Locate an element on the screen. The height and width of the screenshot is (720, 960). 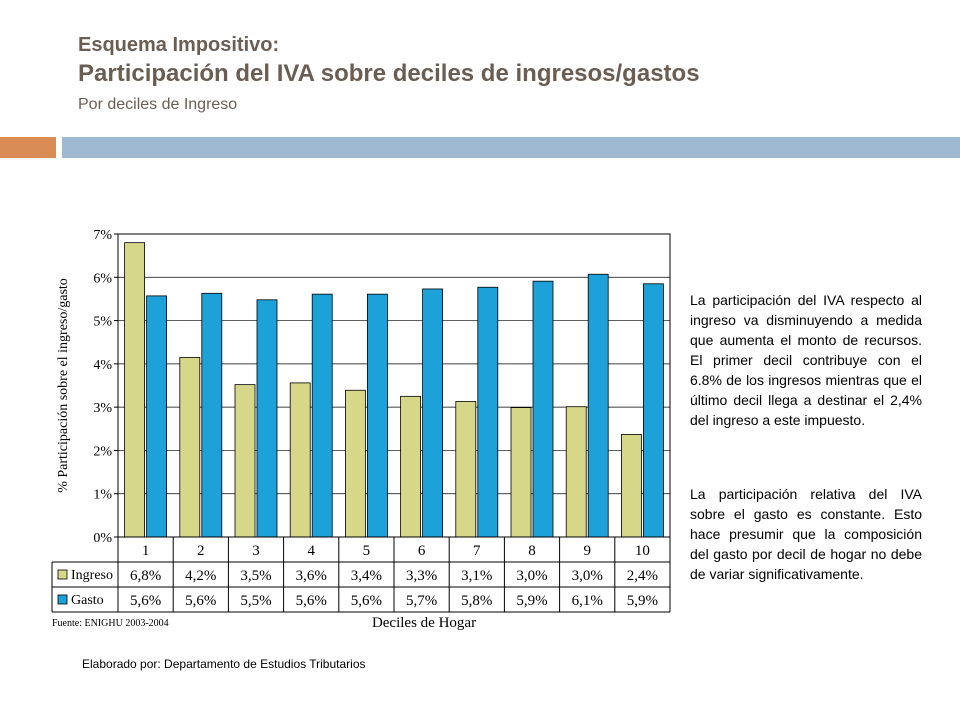
y-tick-label: 0% is located at coordinates (102, 538).